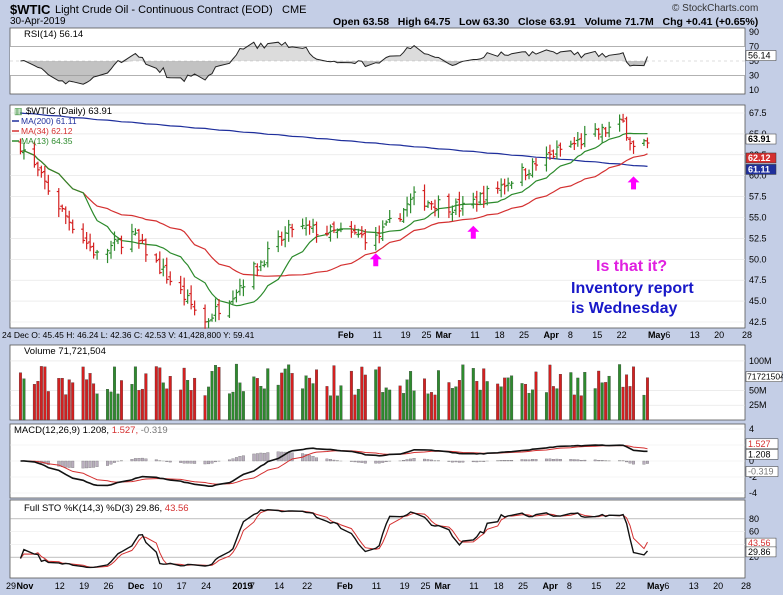 The height and width of the screenshot is (595, 783). Describe the element at coordinates (279, 586) in the screenshot. I see `bottom-axis-label: 14` at that location.